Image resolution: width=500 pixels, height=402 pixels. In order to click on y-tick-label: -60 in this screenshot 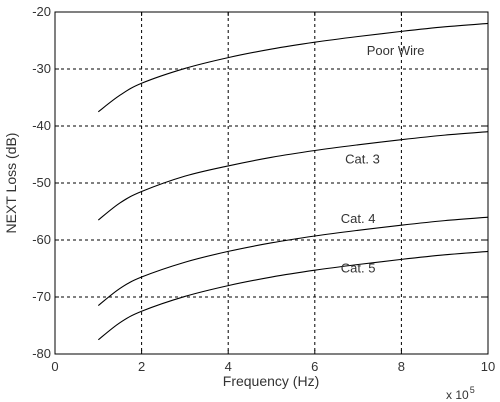, I will do `click(41, 239)`.